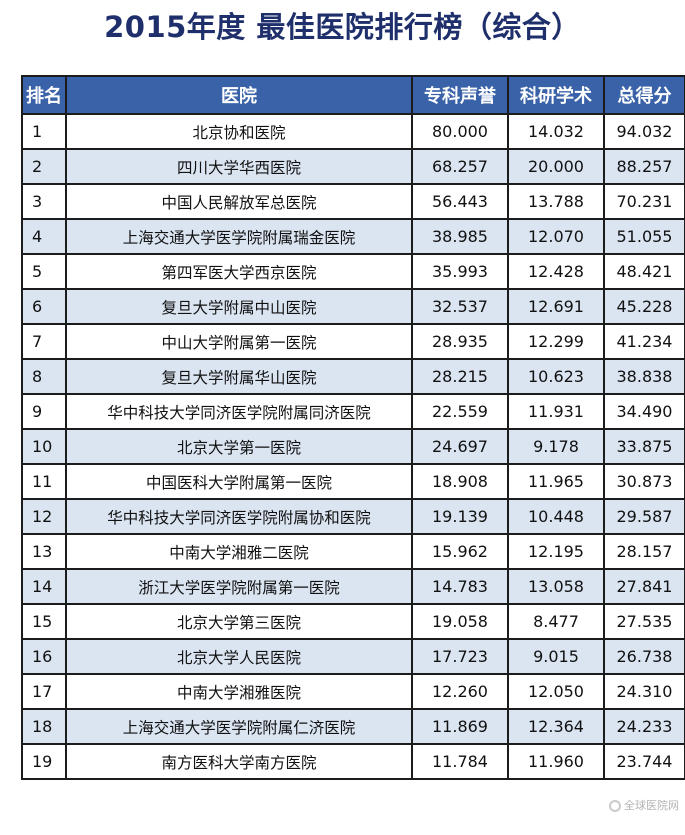 The image size is (685, 835). Describe the element at coordinates (556, 621) in the screenshot. I see `research-score-cell: 8.477` at that location.